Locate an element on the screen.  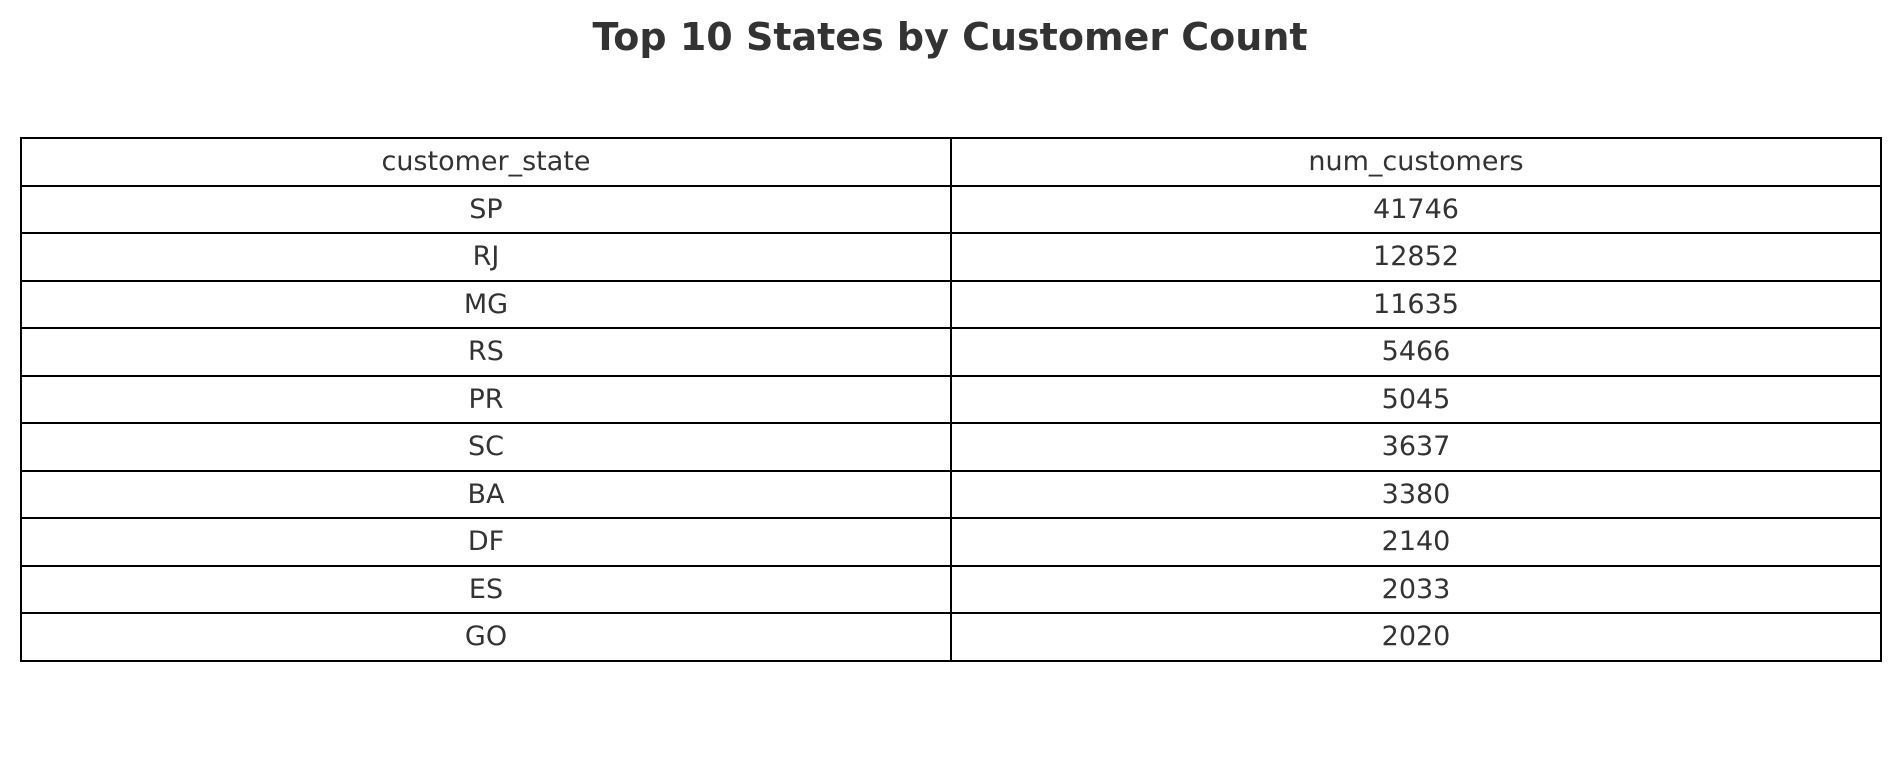
table-row: RS 5466 is located at coordinates (951, 352).